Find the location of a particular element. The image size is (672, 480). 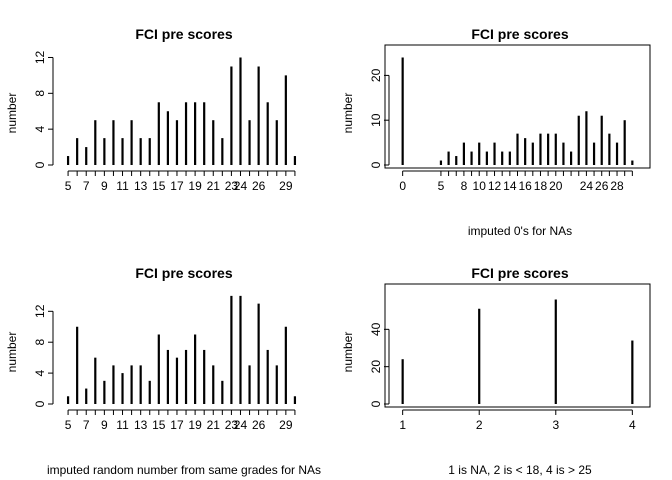

x-tick-label: 8 is located at coordinates (464, 186).